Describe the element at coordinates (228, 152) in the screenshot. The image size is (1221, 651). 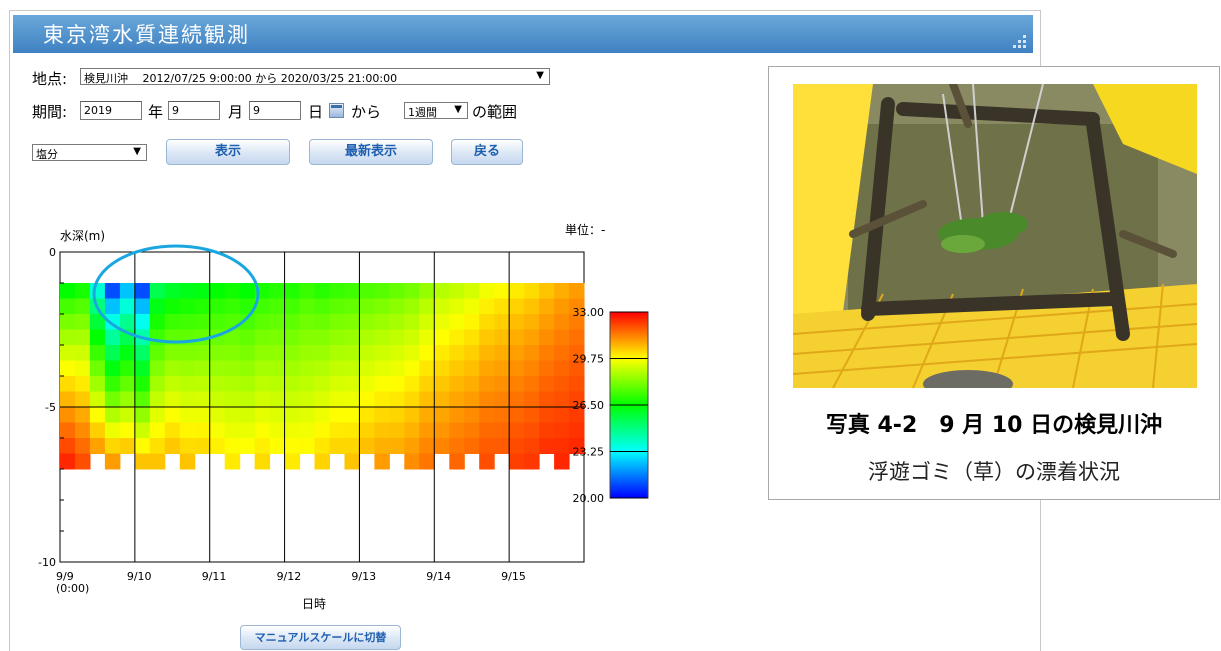
I see `show-button: 表示` at that location.